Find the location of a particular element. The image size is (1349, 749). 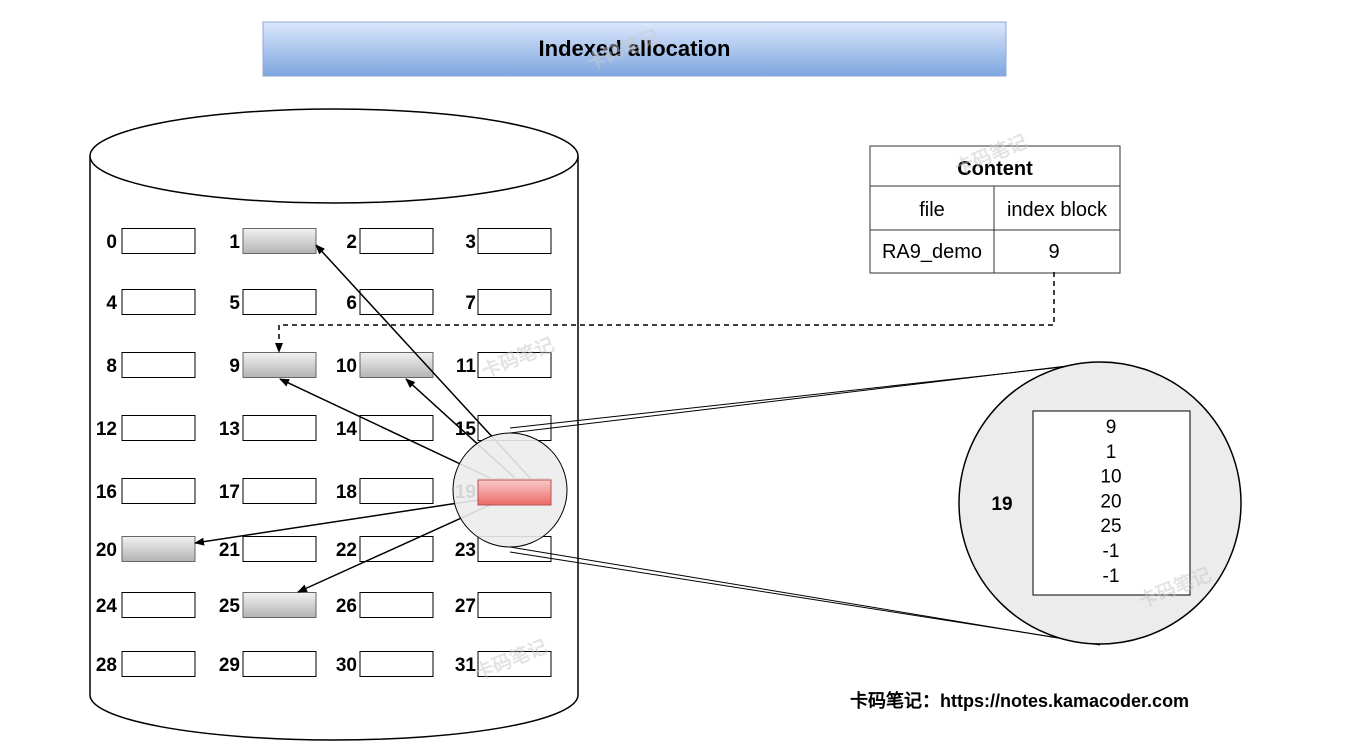

block-number: 26 is located at coordinates (346, 606).